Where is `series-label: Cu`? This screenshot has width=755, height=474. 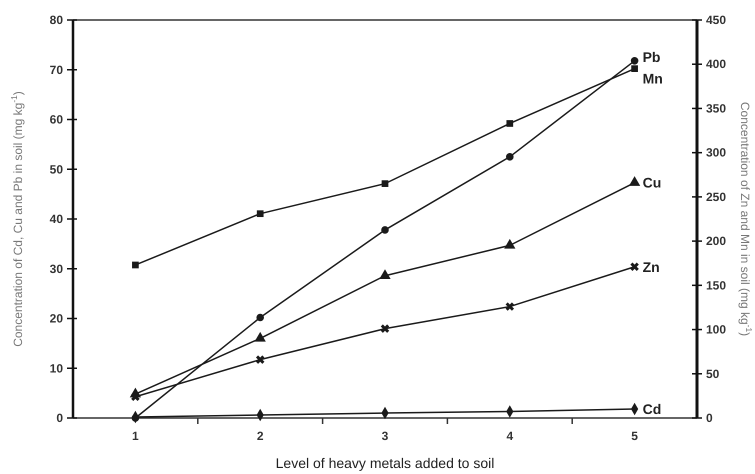 series-label: Cu is located at coordinates (652, 182).